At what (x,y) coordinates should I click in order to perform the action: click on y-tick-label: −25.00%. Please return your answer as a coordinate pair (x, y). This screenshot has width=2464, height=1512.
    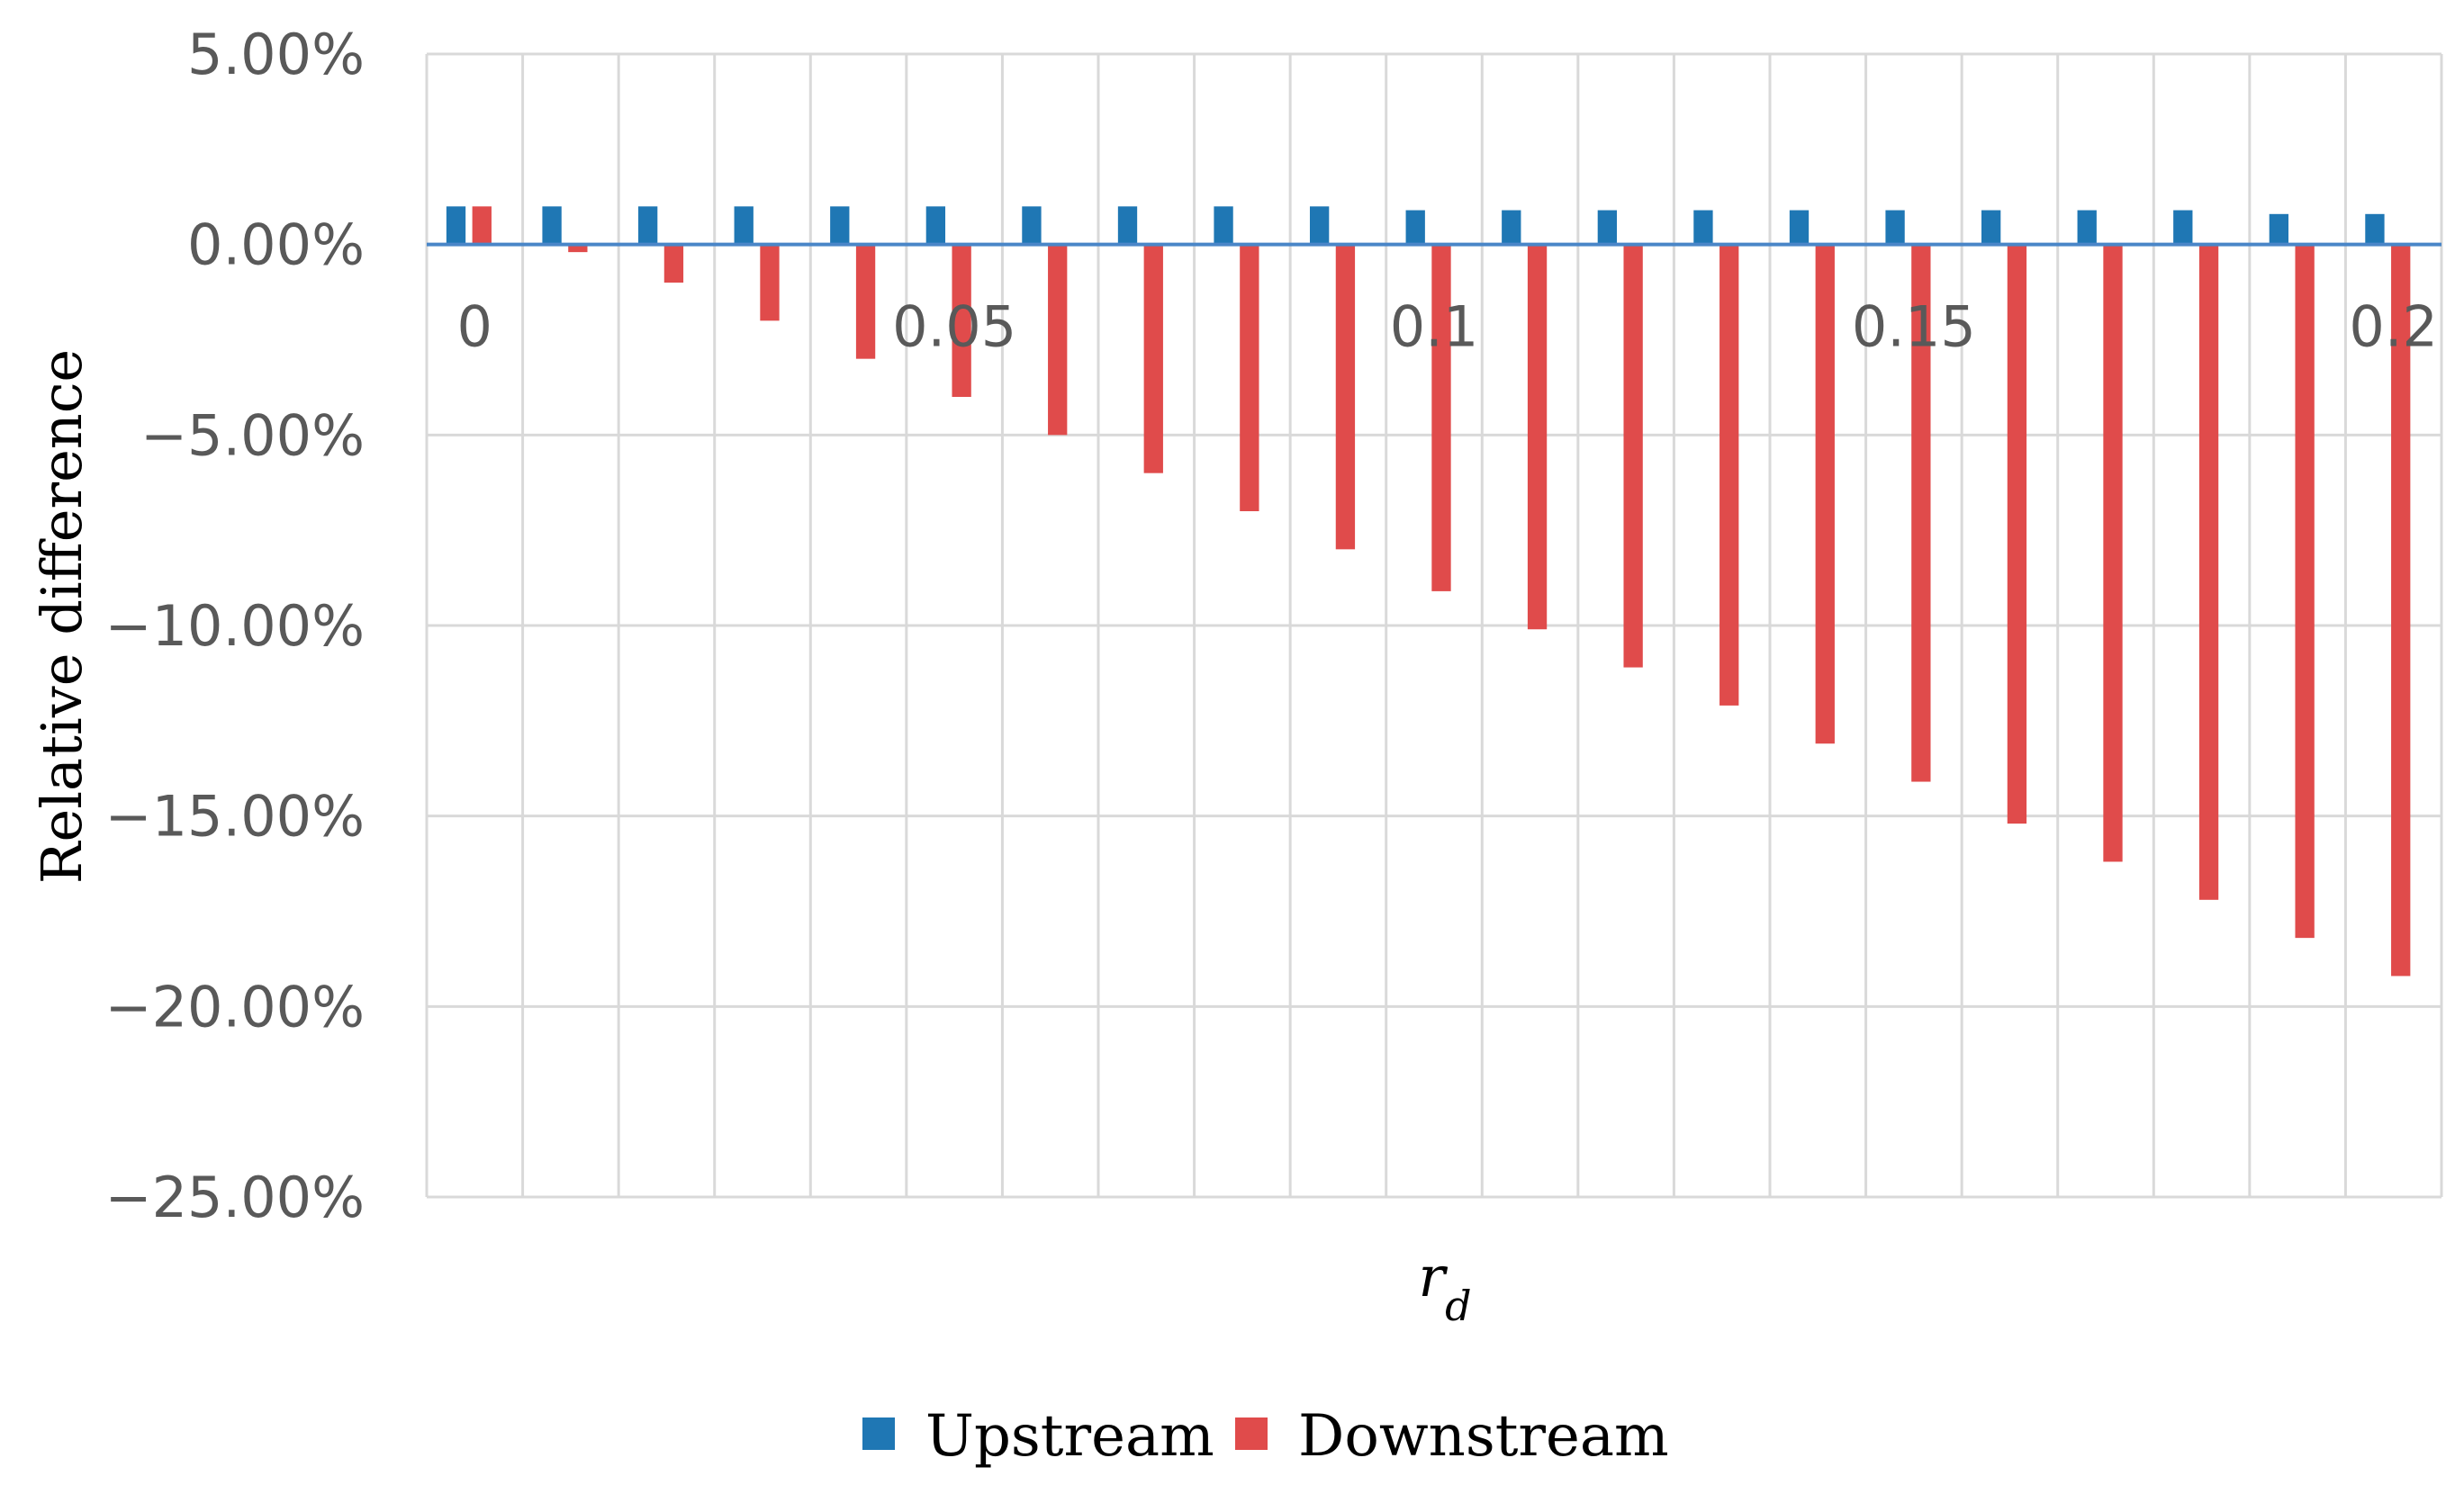
    Looking at the image, I should click on (235, 1198).